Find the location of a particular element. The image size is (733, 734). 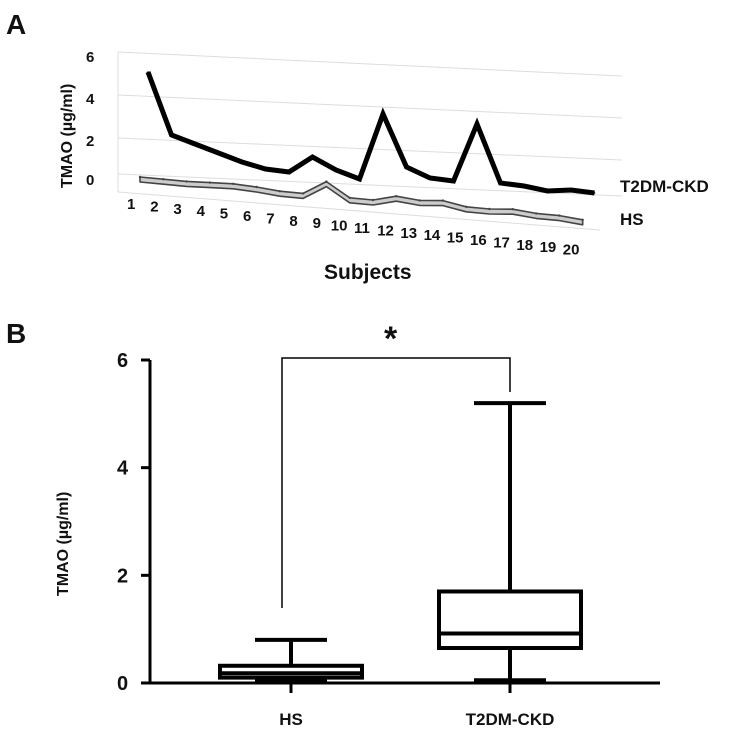

panel-b-ytick-label: 6 is located at coordinates (122, 361).